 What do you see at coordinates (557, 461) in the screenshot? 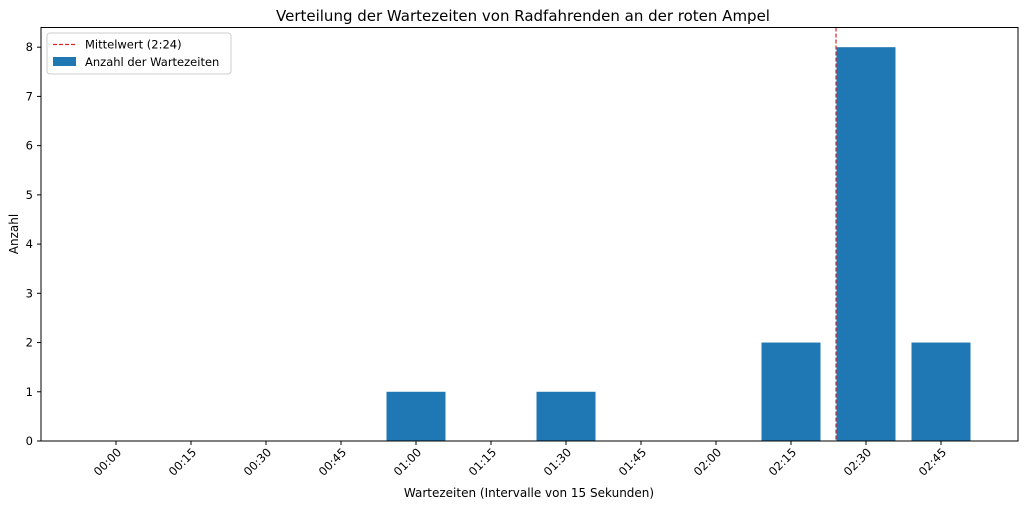
I see `x-tick-label: 01:30` at bounding box center [557, 461].